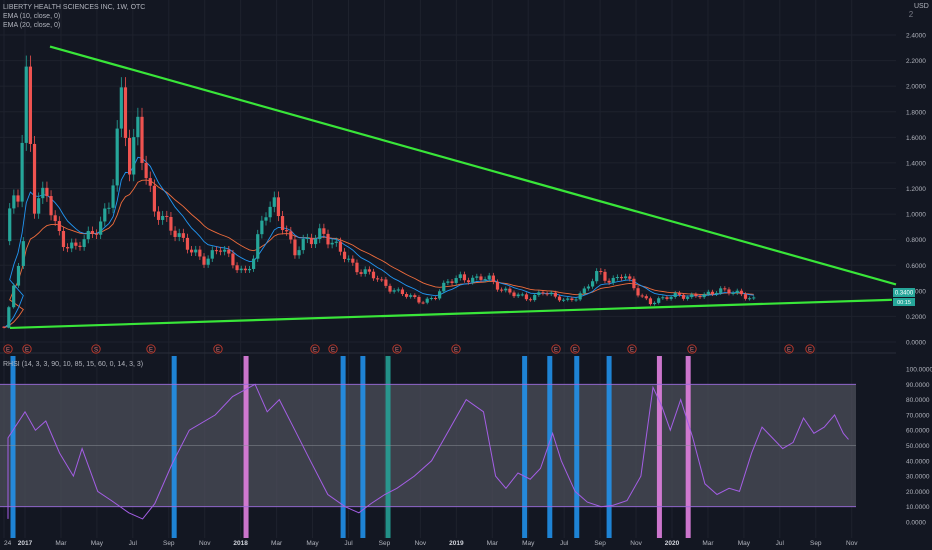 The height and width of the screenshot is (550, 932). I want to click on symbol-title: LIBERTY HEALTH SCIENCES INC, 1W, OTC, so click(74, 7).